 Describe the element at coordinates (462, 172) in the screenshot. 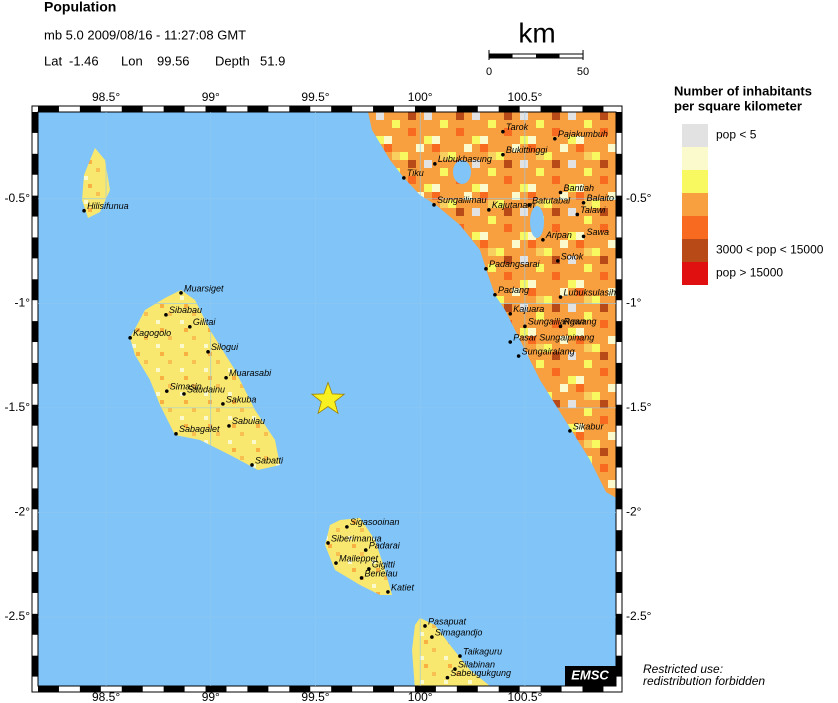

I see `lake` at that location.